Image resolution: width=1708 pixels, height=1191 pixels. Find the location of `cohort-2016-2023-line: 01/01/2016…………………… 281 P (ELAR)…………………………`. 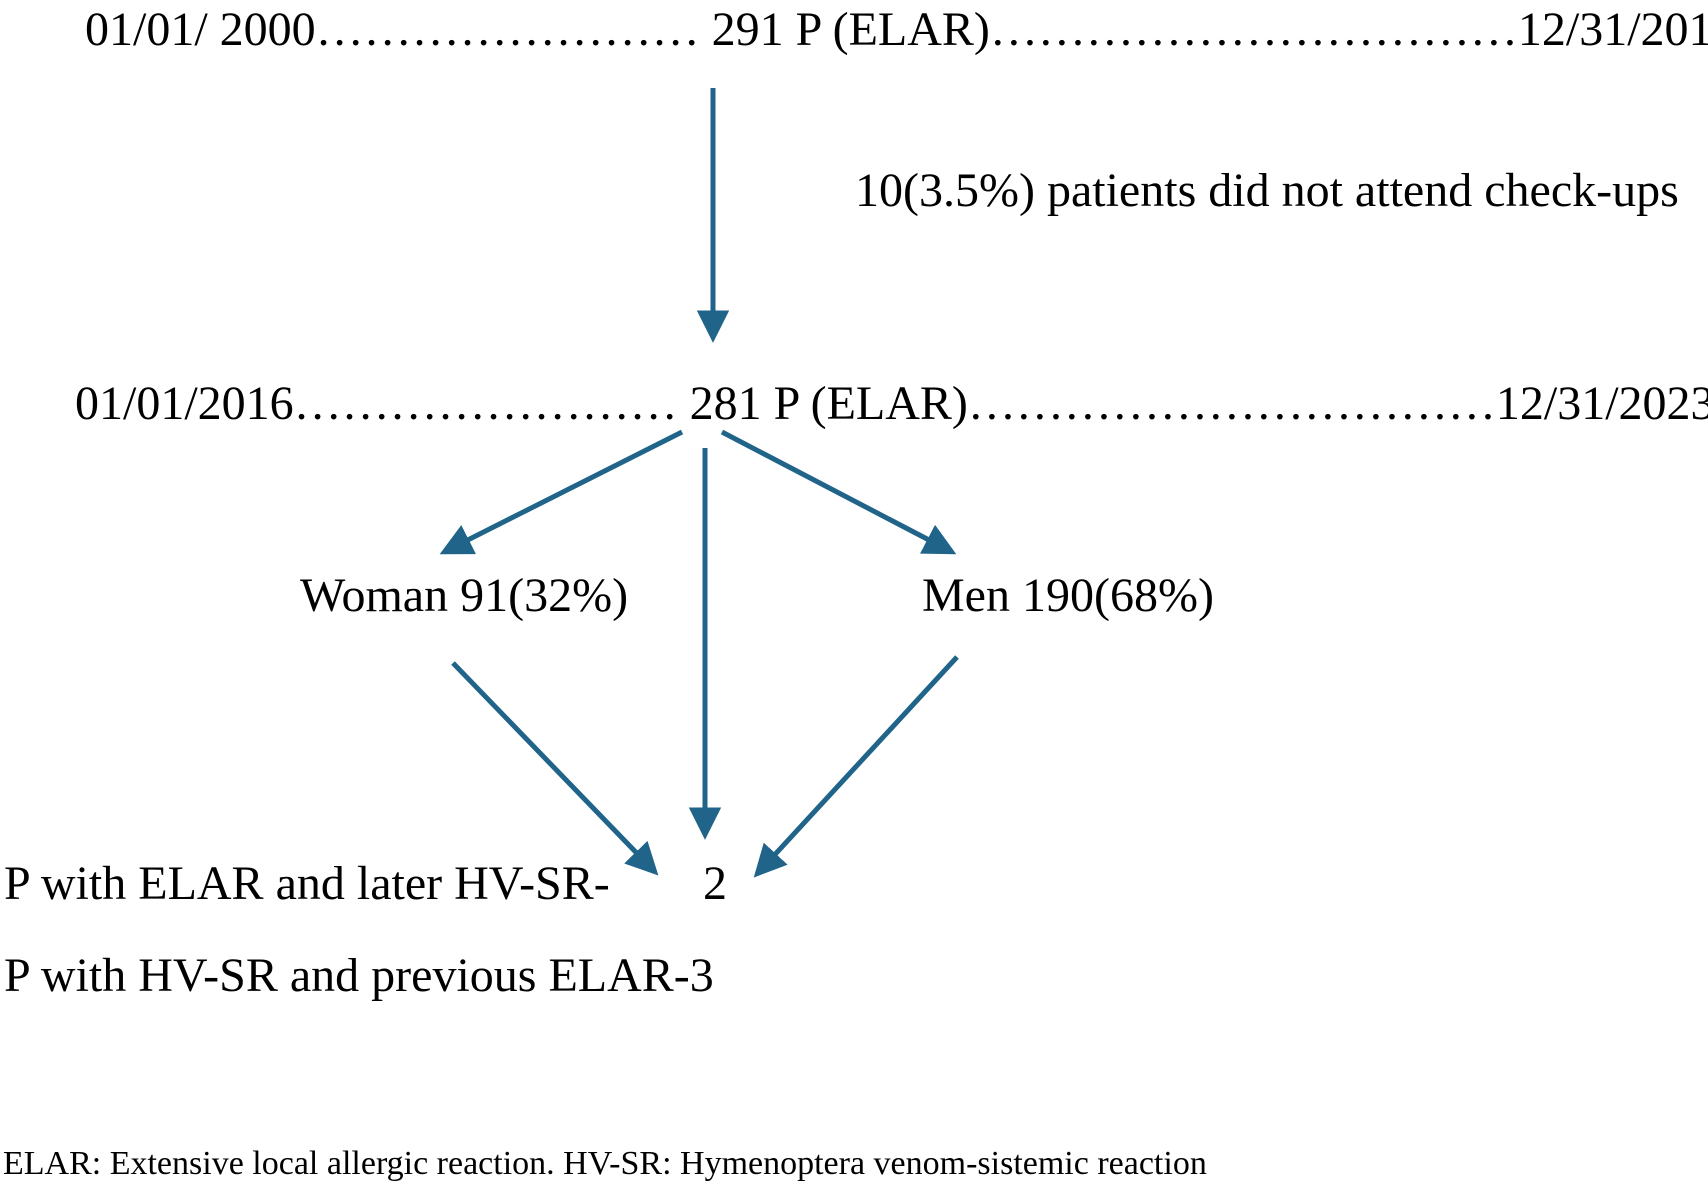

cohort-2016-2023-line: 01/01/2016…………………… 281 P (ELAR)………………………… is located at coordinates (891, 403).